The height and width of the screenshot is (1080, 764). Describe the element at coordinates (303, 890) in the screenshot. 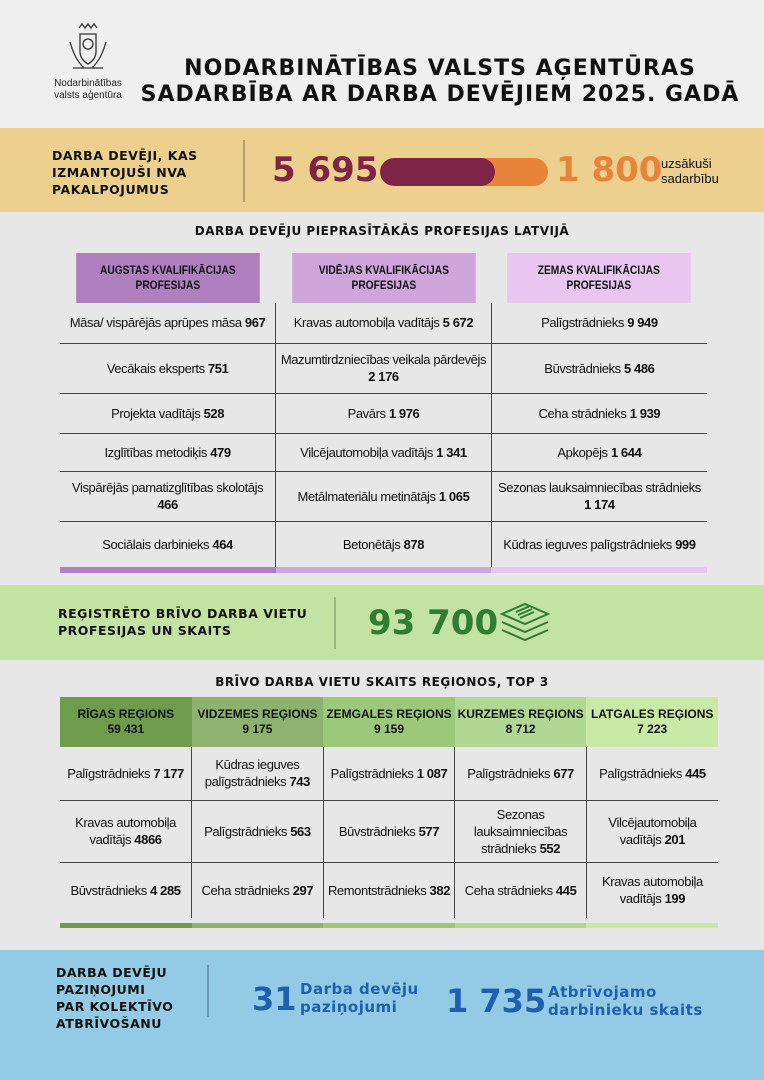

I see `profession-count: 297` at that location.